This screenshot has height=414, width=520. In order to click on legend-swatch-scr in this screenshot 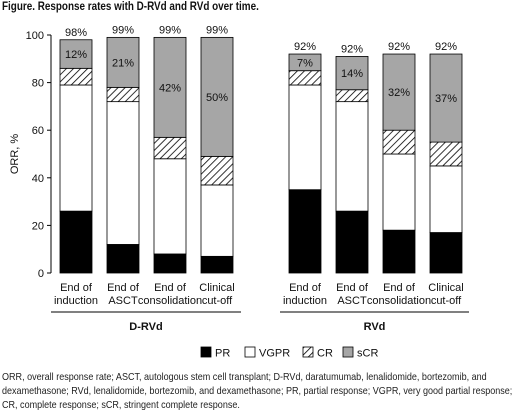, I will do `click(348, 352)`.